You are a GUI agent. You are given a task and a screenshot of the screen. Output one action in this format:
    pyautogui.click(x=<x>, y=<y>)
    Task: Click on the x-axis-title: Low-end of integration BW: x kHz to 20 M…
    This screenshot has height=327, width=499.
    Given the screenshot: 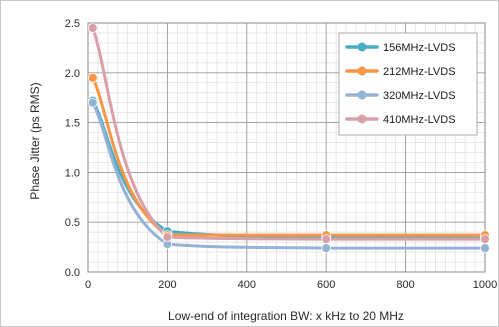 What is the action you would take?
    pyautogui.click(x=286, y=316)
    